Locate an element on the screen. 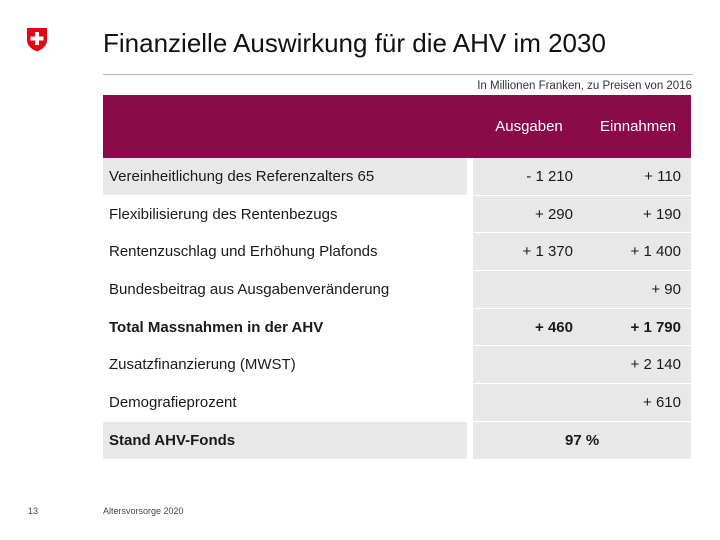 The width and height of the screenshot is (720, 540). row-label: Demografieprozent is located at coordinates (173, 403).